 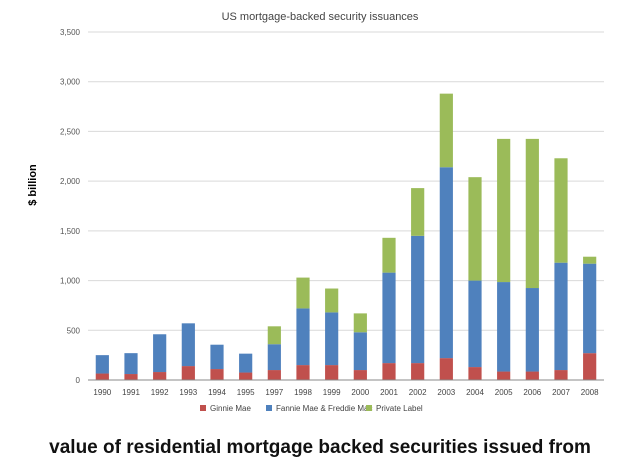 What do you see at coordinates (399, 408) in the screenshot?
I see `legend-label: Private Label` at bounding box center [399, 408].